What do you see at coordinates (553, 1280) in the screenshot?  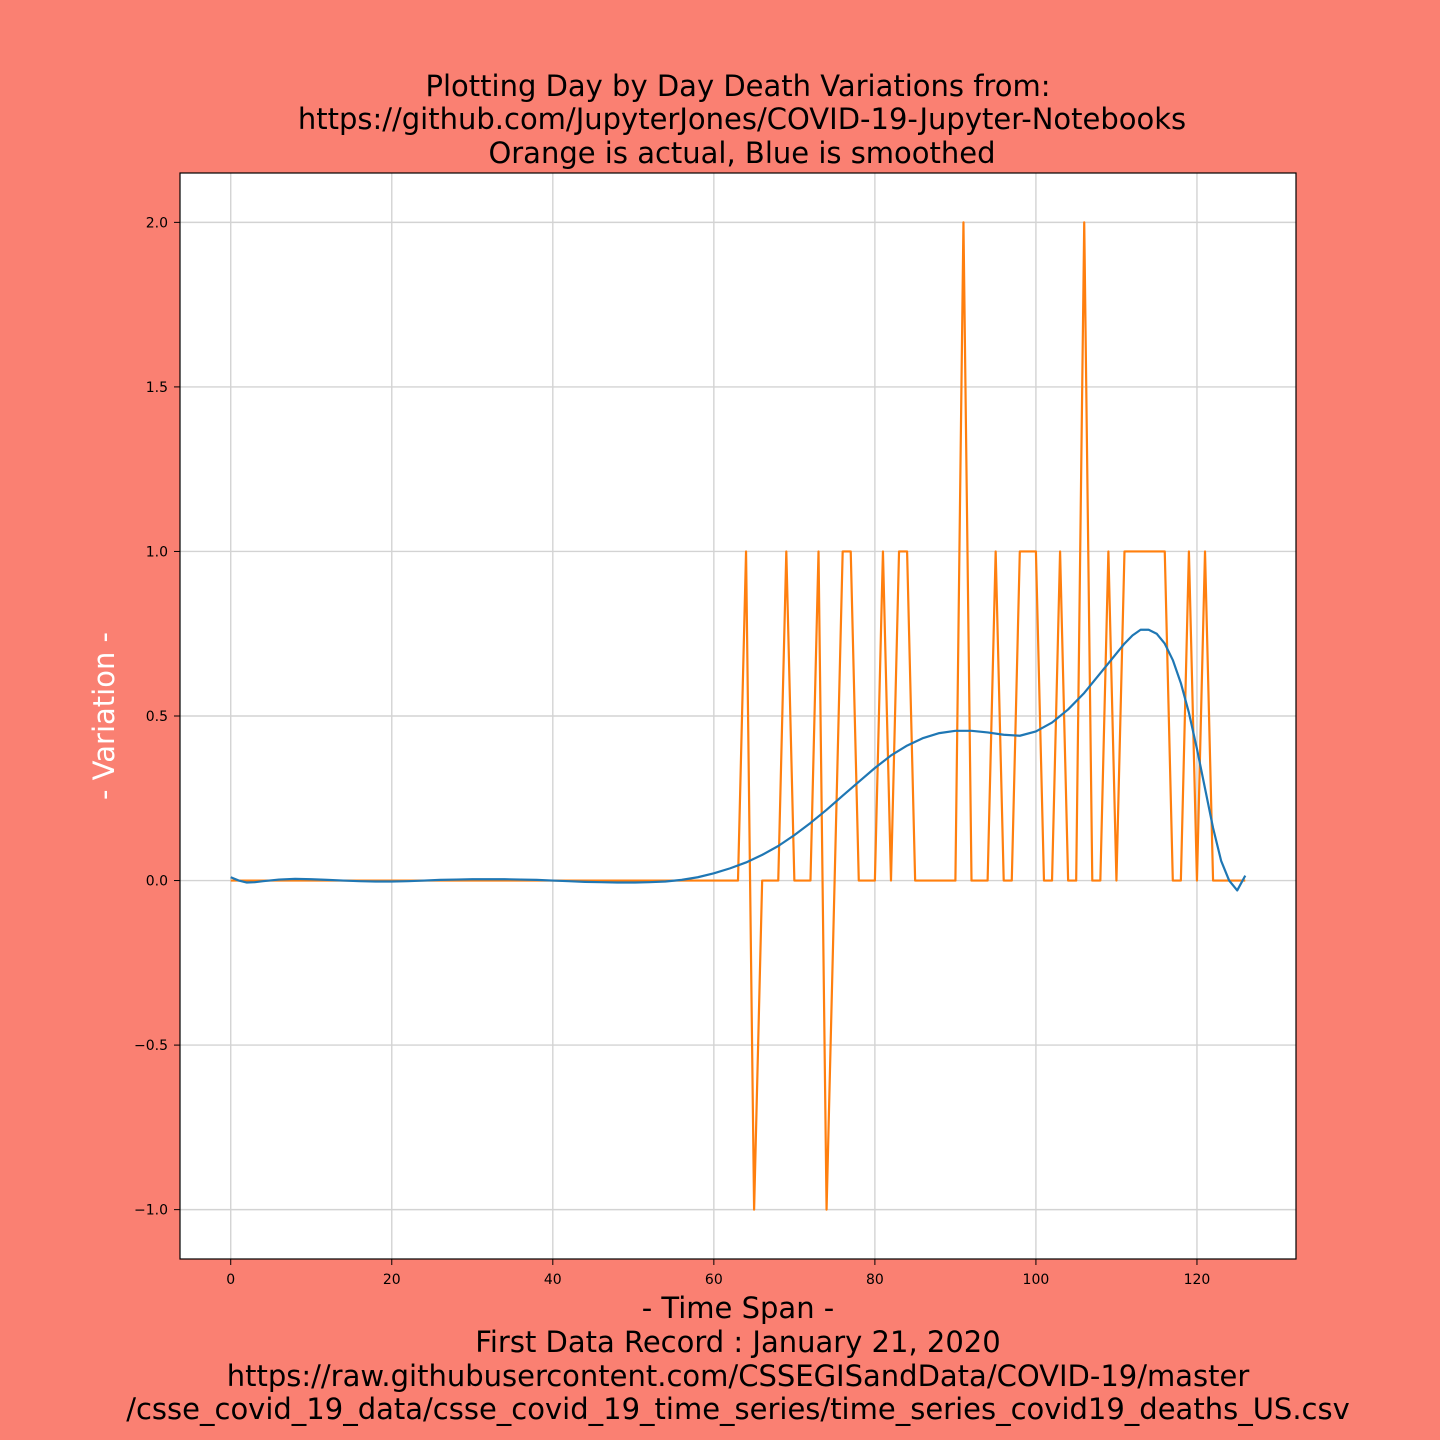 I see `x-tick-label: 40` at bounding box center [553, 1280].